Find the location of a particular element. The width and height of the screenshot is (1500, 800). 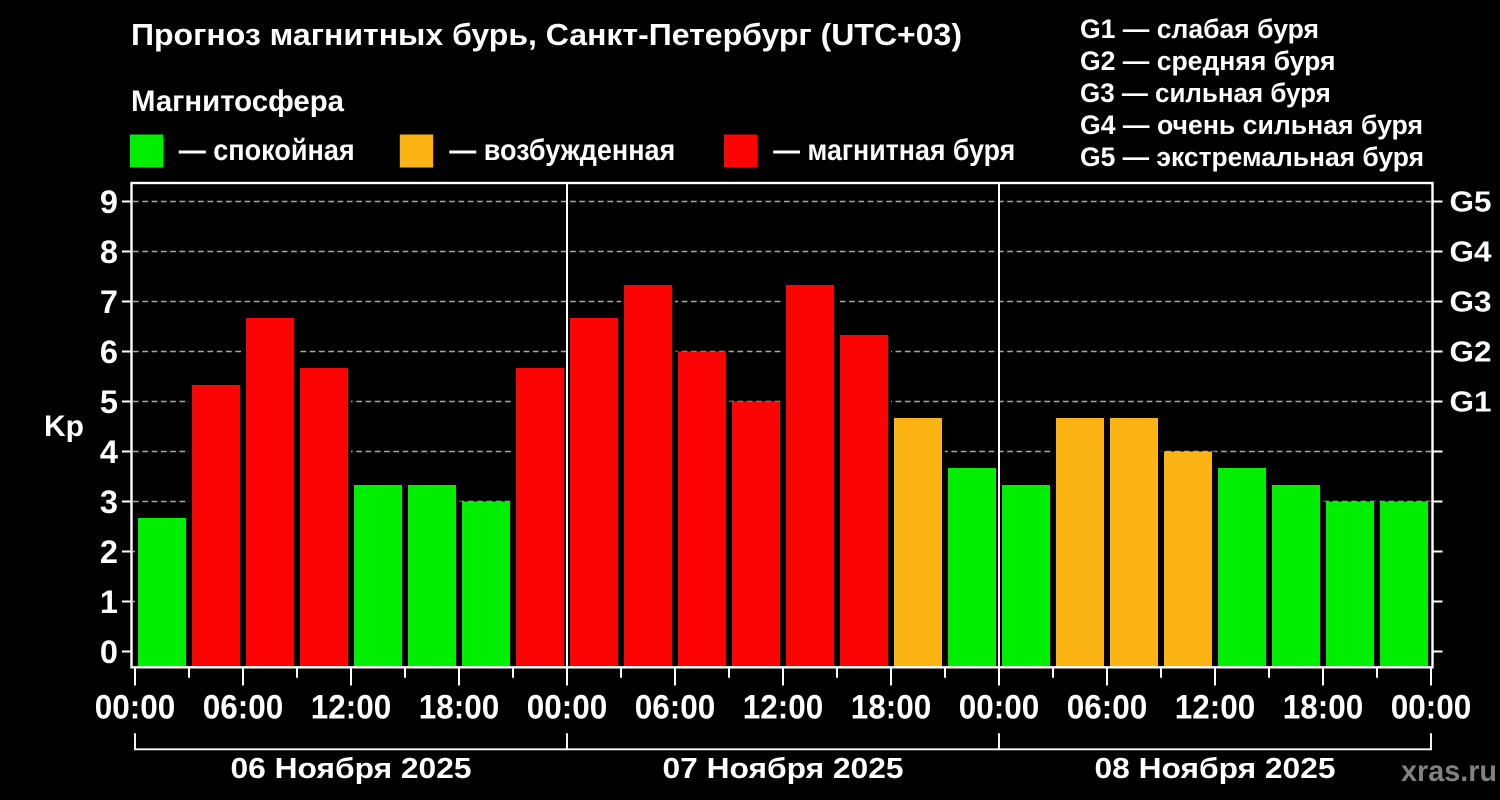

svg-text: G3 is located at coordinates (1471, 302).